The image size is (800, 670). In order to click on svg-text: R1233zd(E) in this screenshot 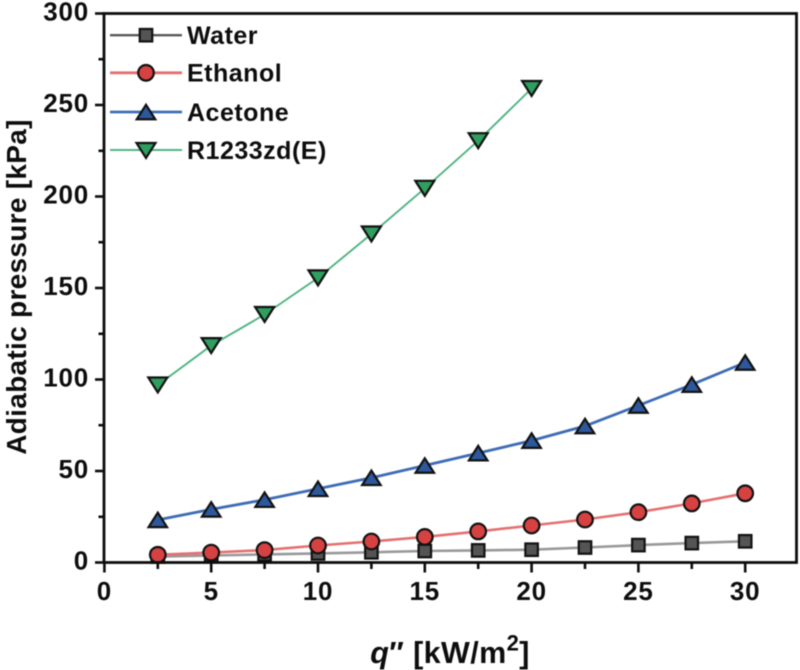, I will do `click(257, 151)`.